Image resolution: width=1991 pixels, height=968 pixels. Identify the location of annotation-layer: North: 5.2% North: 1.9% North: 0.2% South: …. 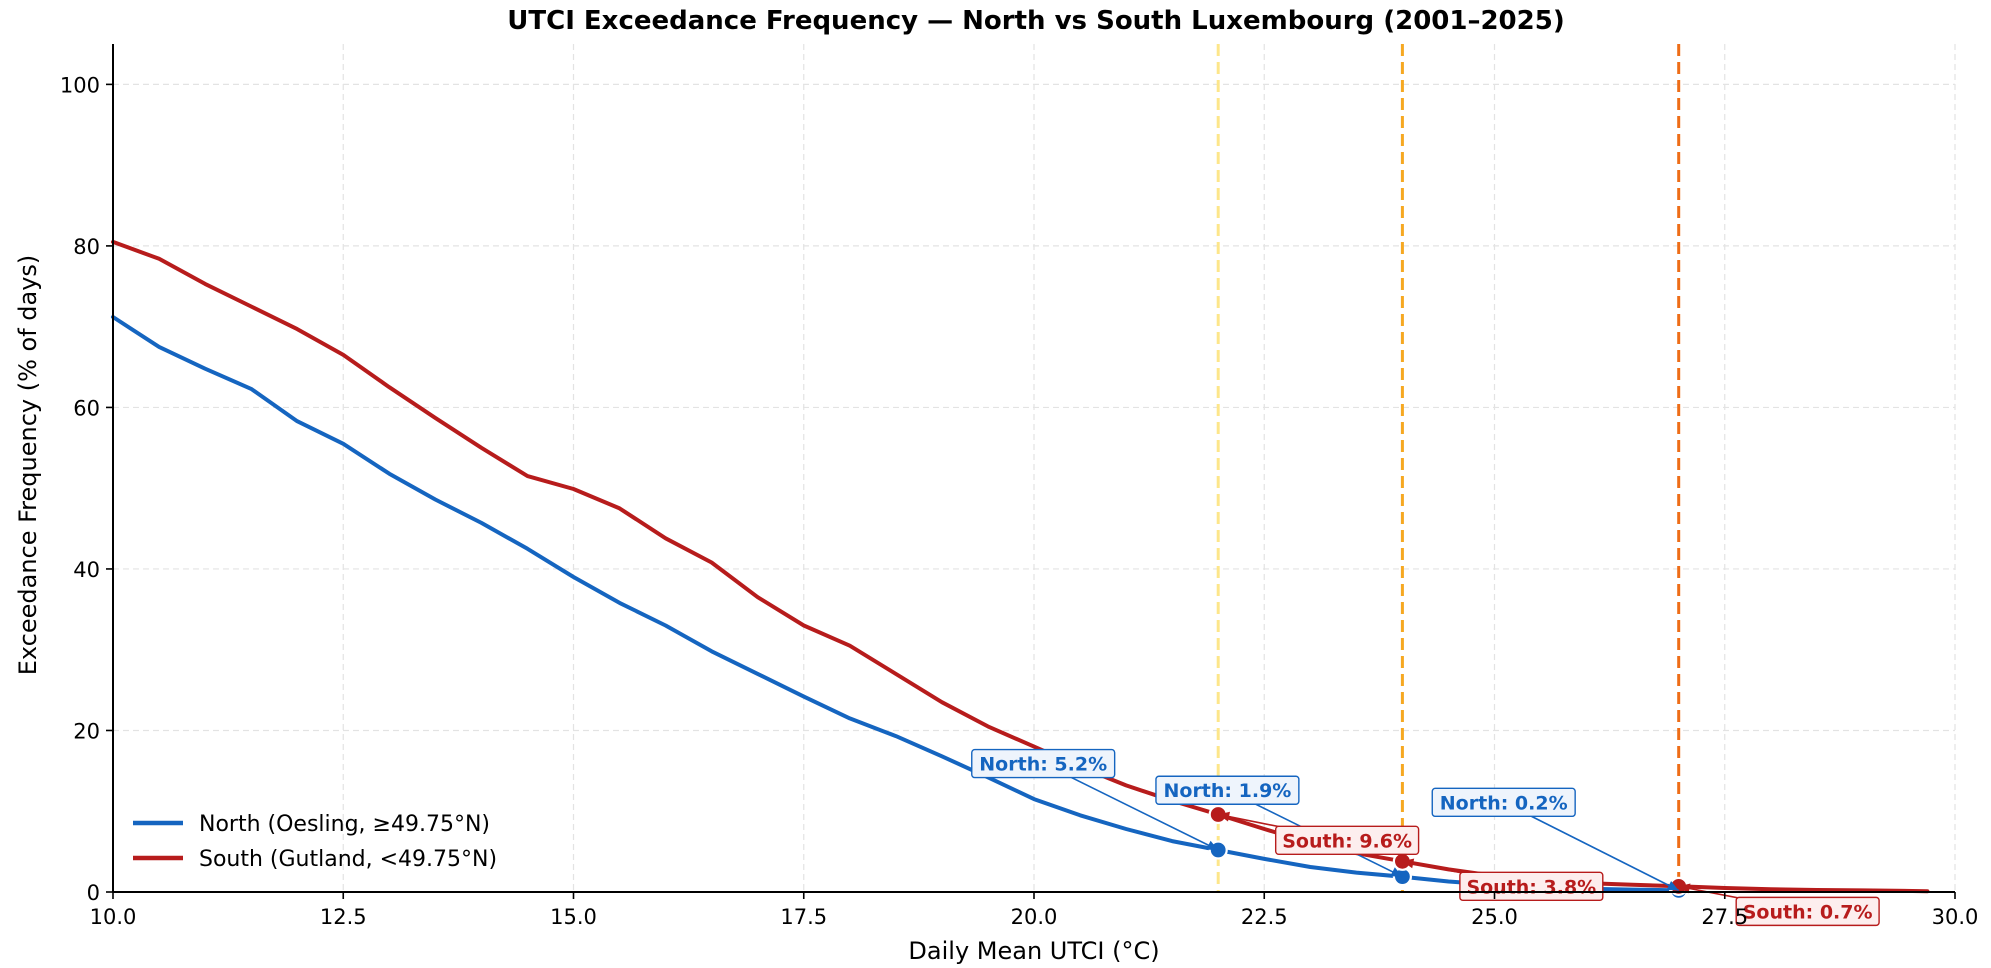
(1425, 837).